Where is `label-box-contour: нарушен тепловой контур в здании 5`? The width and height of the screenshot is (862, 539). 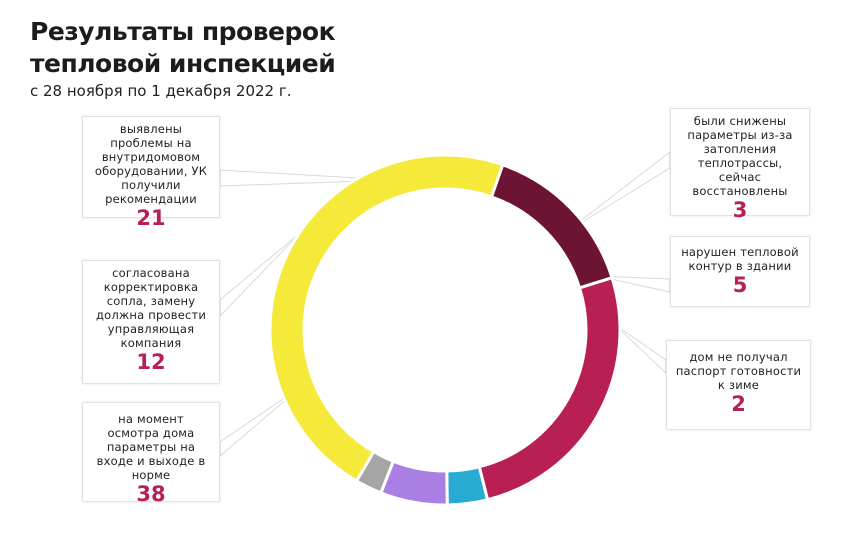 label-box-contour: нарушен тепловой контур в здании 5 is located at coordinates (740, 271).